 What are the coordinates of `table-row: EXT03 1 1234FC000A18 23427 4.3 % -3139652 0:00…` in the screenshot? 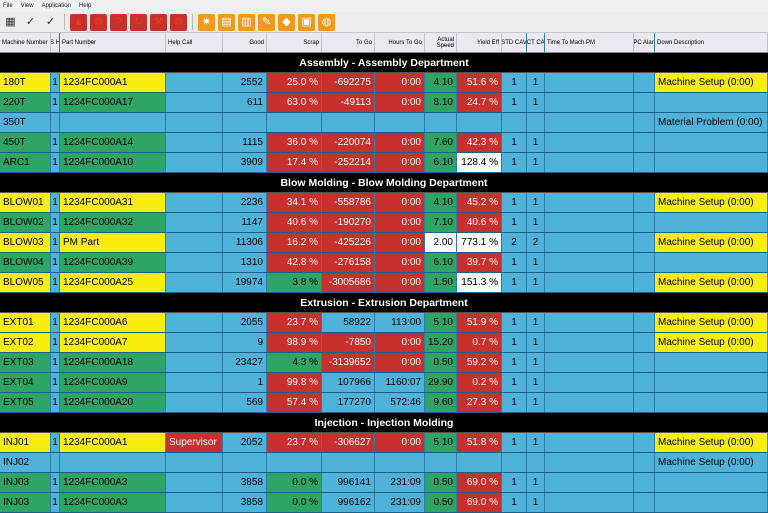 It's located at (384, 363).